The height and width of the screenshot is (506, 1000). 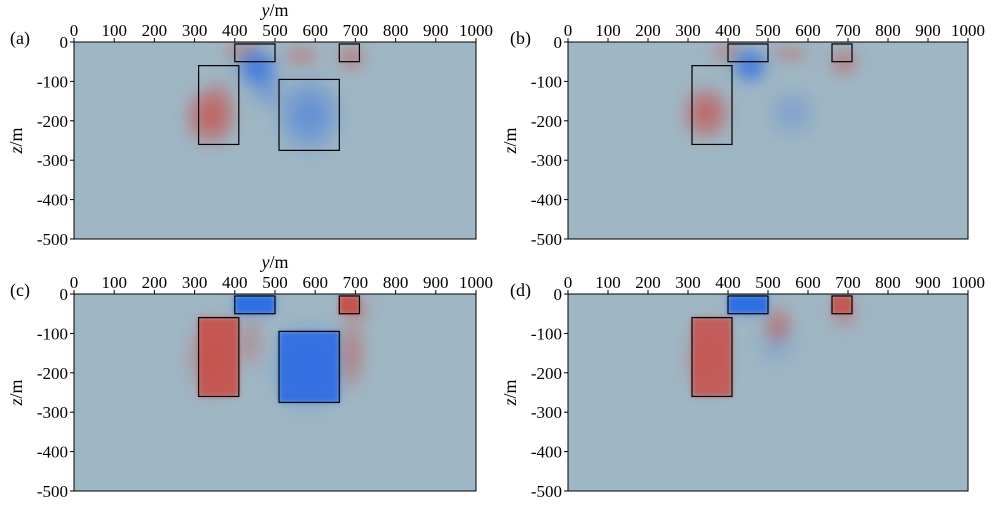 I want to click on panel-label: (d), so click(x=520, y=290).